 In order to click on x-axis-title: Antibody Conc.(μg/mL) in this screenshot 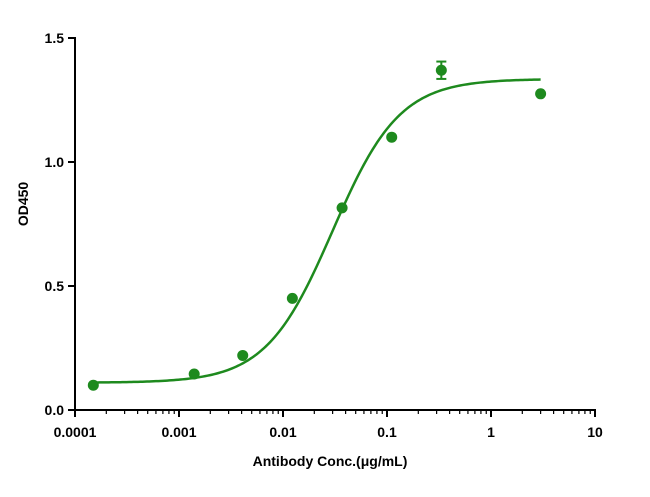, I will do `click(330, 461)`.